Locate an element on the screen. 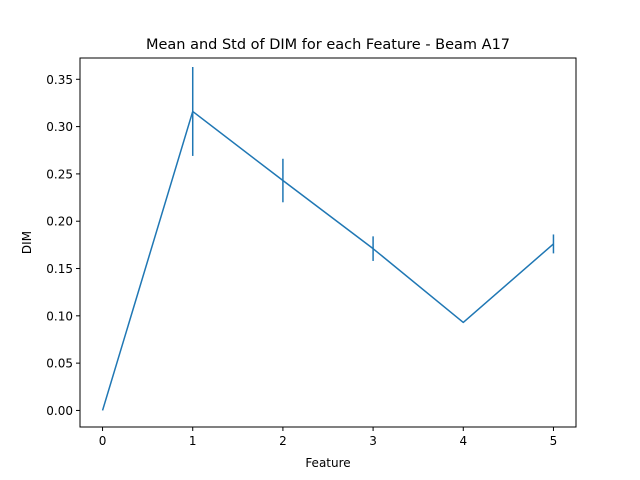 The width and height of the screenshot is (640, 480). x-tick-label: 5 is located at coordinates (554, 441).